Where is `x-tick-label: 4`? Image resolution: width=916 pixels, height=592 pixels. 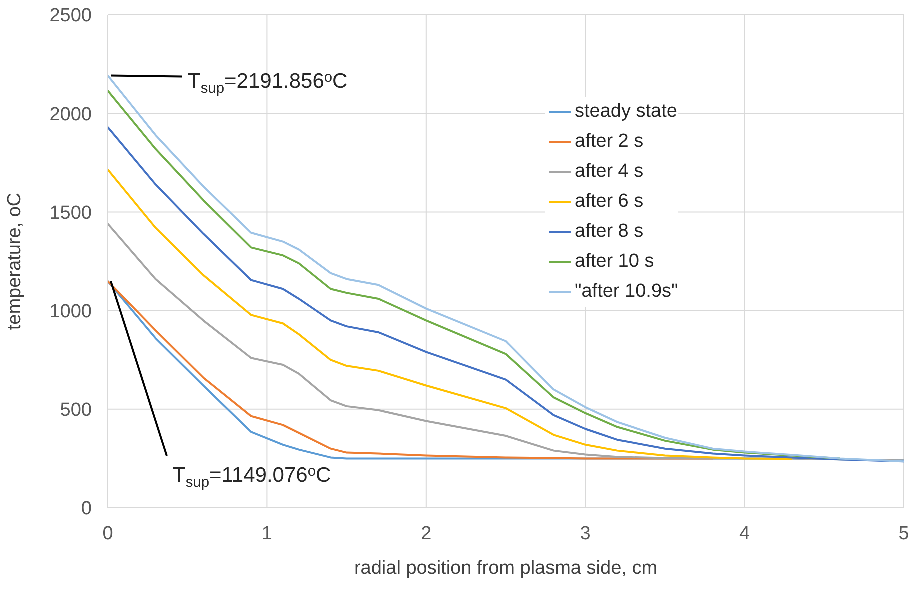
x-tick-label: 4 is located at coordinates (745, 533).